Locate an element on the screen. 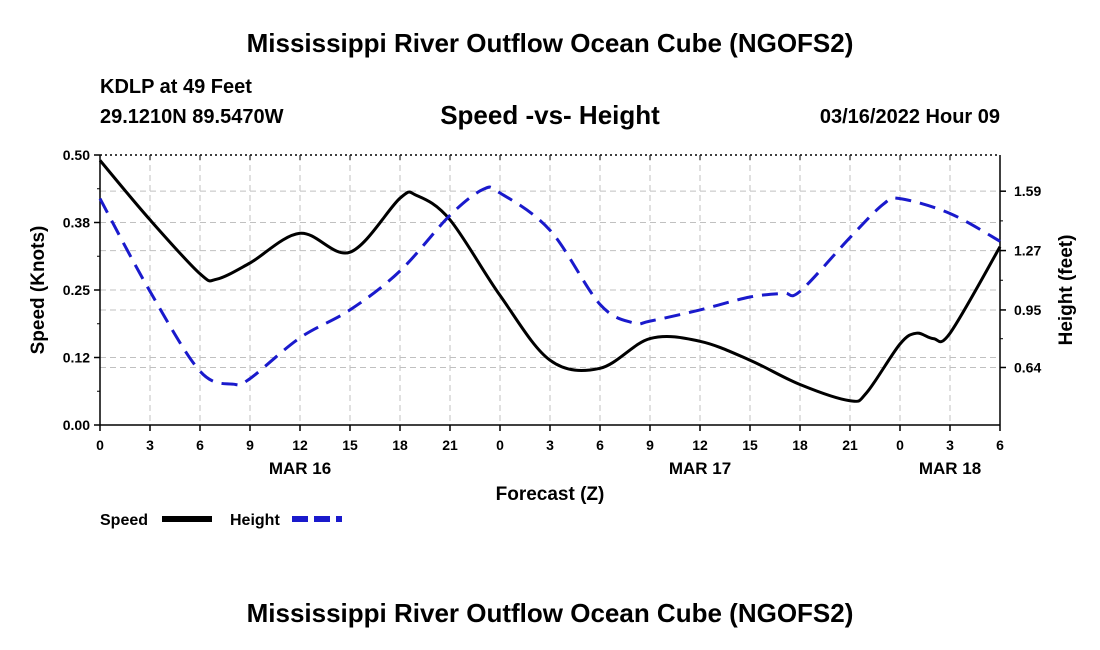 This screenshot has height=650, width=1100. y2-tick-label: 0.95 is located at coordinates (1027, 310).